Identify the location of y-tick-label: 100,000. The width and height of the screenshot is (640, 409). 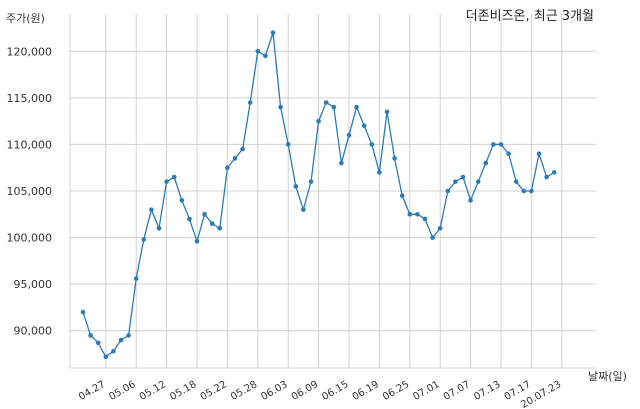
(30, 238).